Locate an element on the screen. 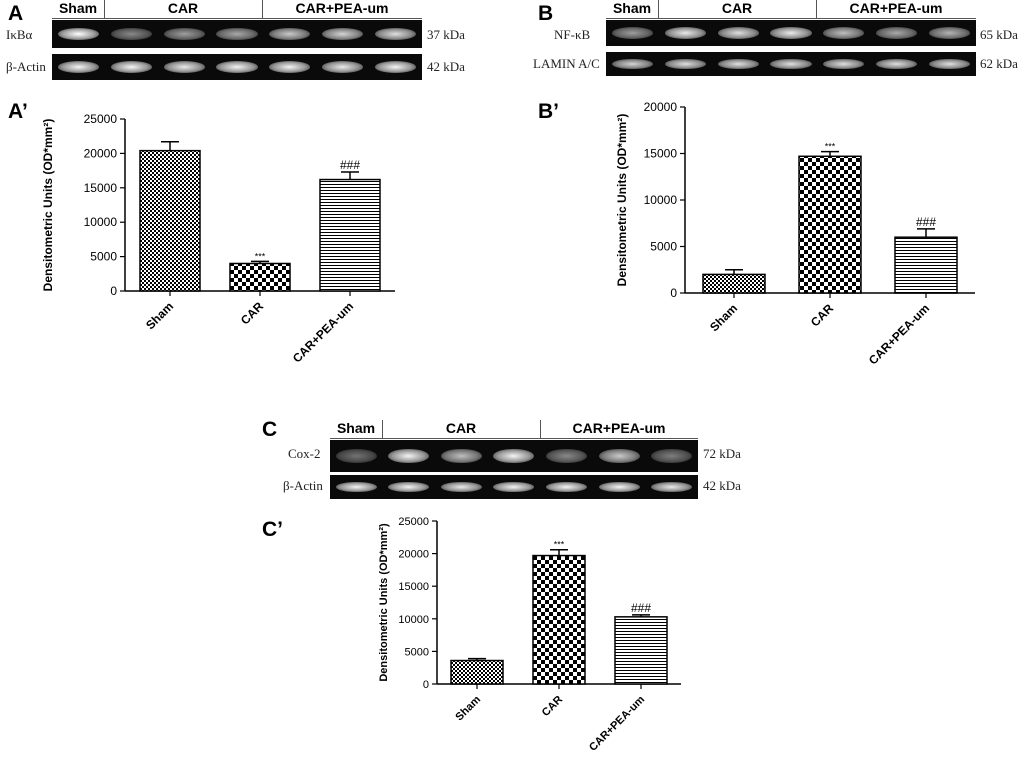 The width and height of the screenshot is (1024, 758). panel-label-a-prime: A’ is located at coordinates (18, 111).